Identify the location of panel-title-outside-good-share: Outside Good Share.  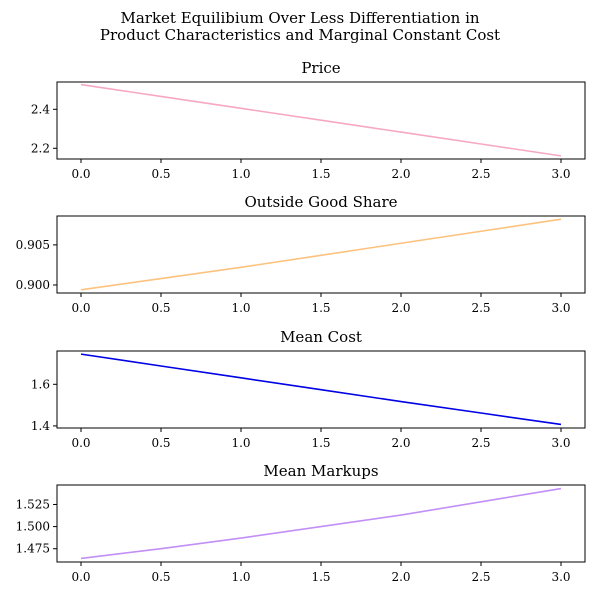
(320, 202).